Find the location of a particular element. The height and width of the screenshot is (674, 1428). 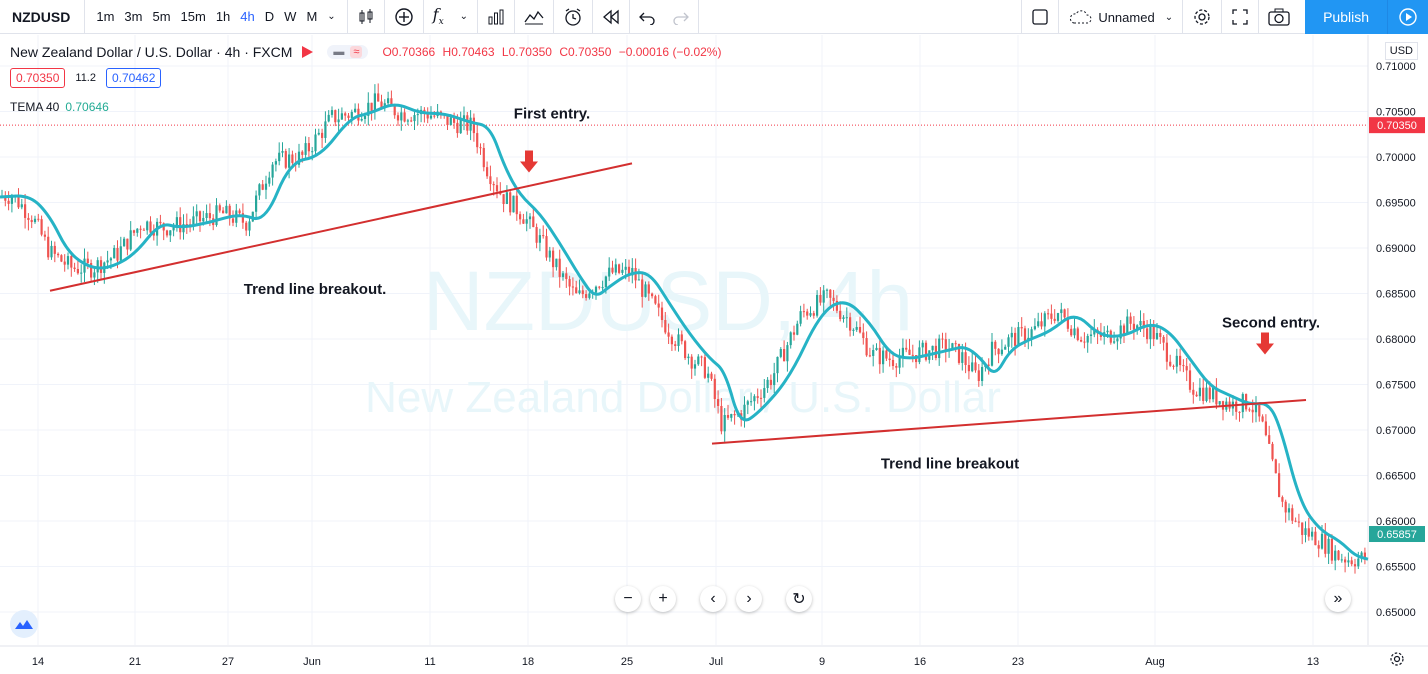

redo-button is located at coordinates (682, 17).